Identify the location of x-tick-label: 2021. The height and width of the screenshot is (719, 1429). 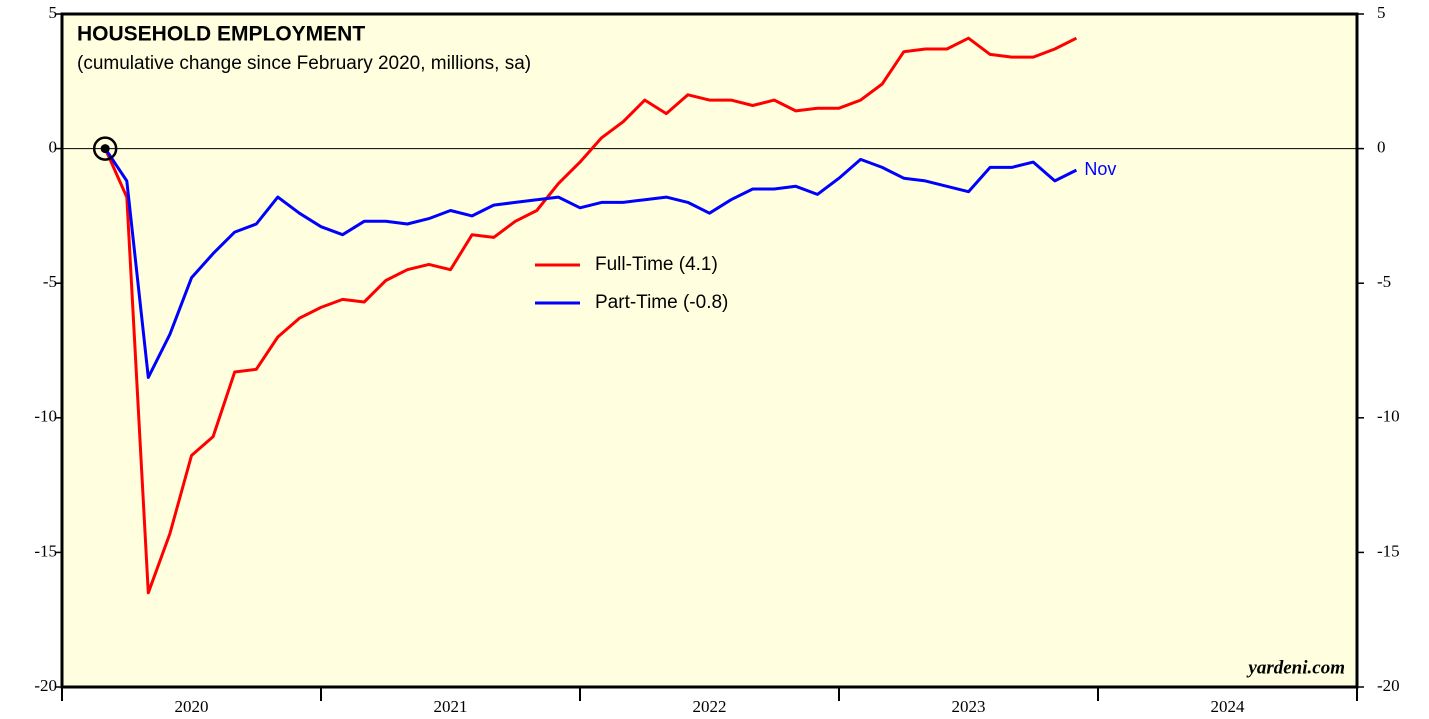
(451, 706).